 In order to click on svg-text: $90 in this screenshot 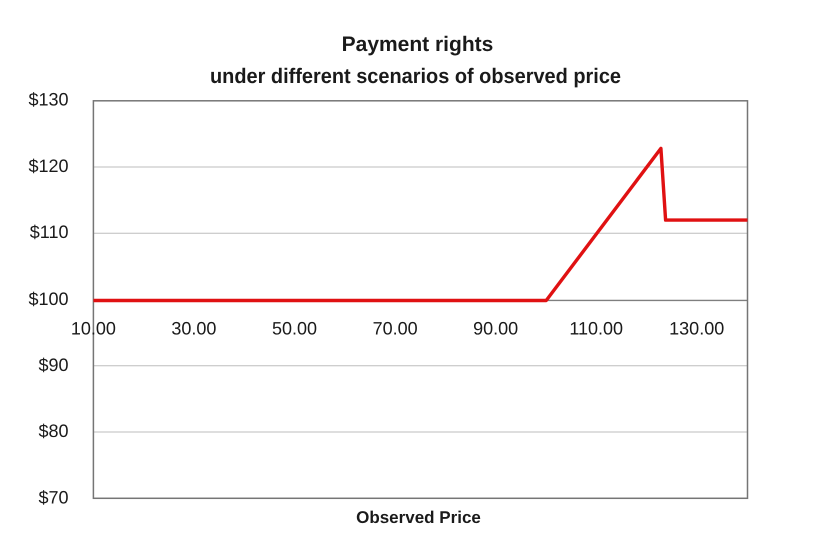, I will do `click(53, 365)`.